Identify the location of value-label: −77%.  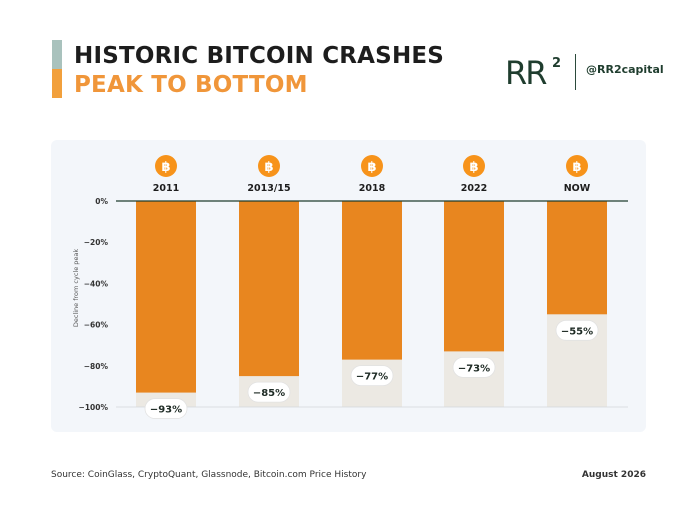
(372, 377).